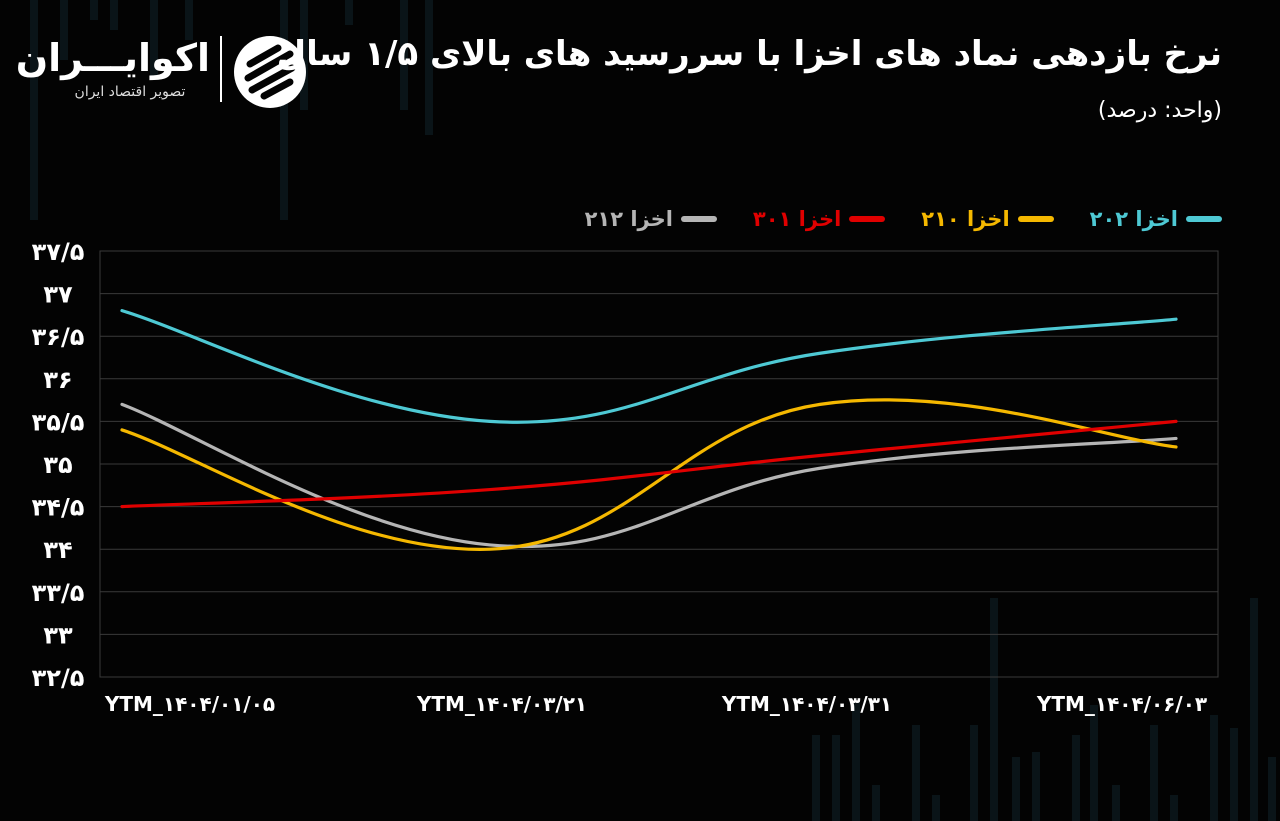 The width and height of the screenshot is (1280, 821). I want to click on y-tick-label: ۳۵, so click(57, 465).